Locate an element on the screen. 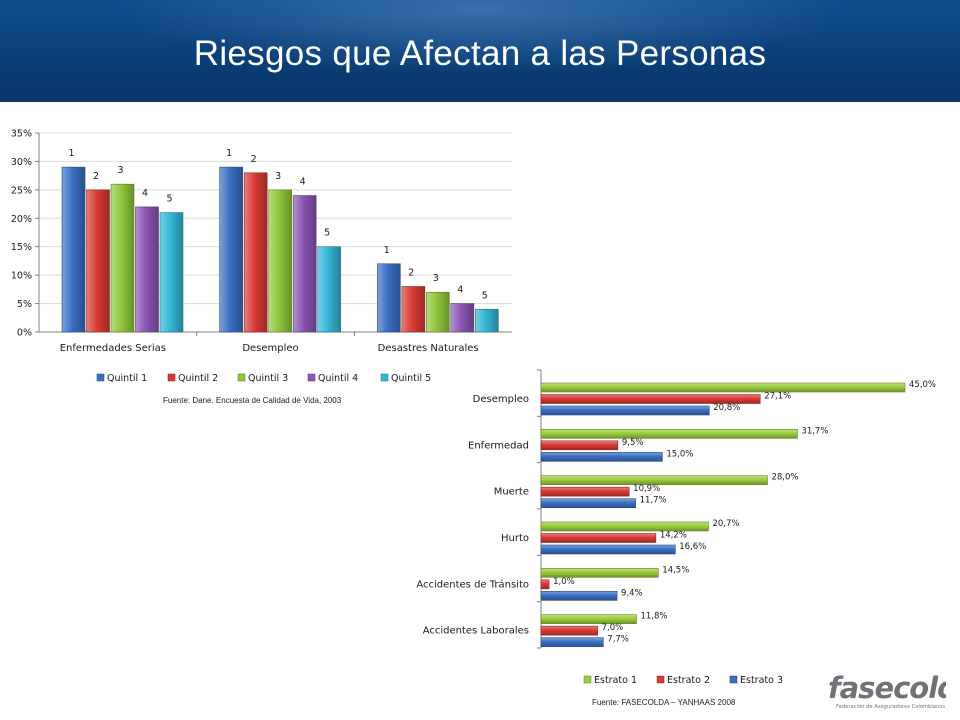 This screenshot has width=960, height=720. chart2-data-label: 11,7% is located at coordinates (653, 501).